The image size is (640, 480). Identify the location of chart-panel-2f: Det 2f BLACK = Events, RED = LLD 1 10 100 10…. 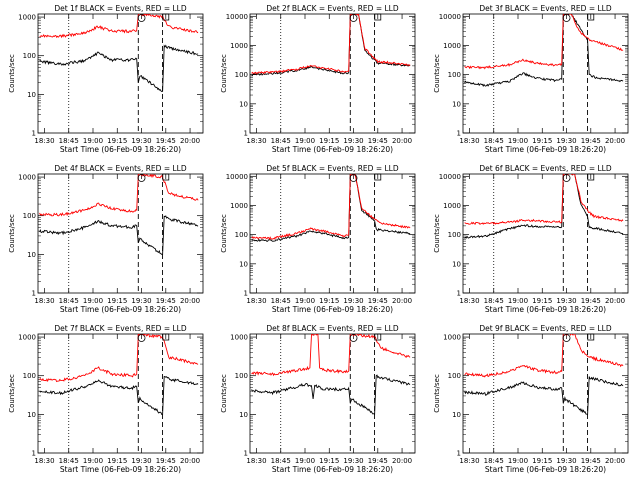
(318, 79).